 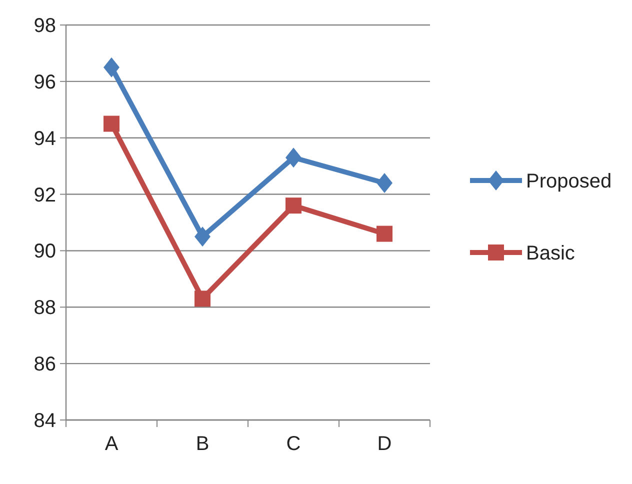 What do you see at coordinates (550, 253) in the screenshot?
I see `legend-label: Basic` at bounding box center [550, 253].